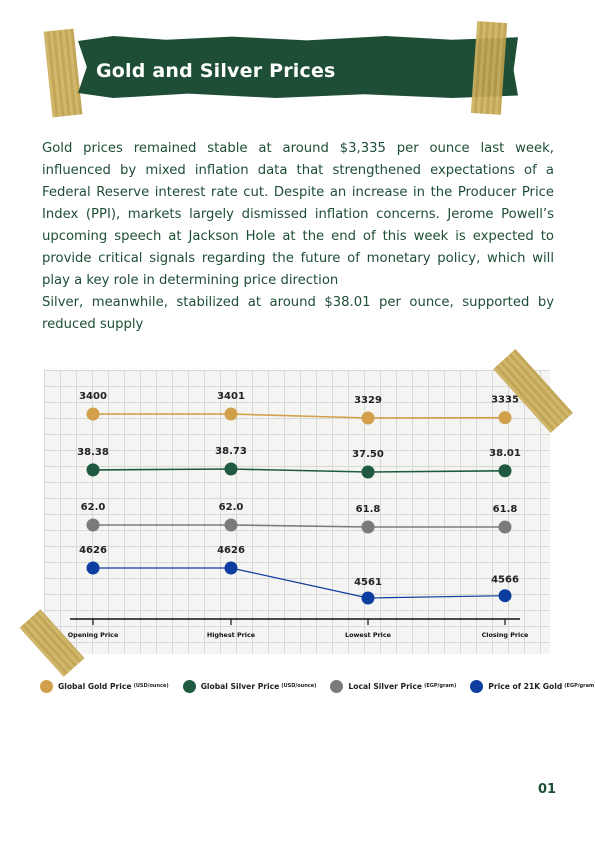 The height and width of the screenshot is (842, 595). What do you see at coordinates (231, 635) in the screenshot?
I see `x-tick-label: Highest Price` at bounding box center [231, 635].